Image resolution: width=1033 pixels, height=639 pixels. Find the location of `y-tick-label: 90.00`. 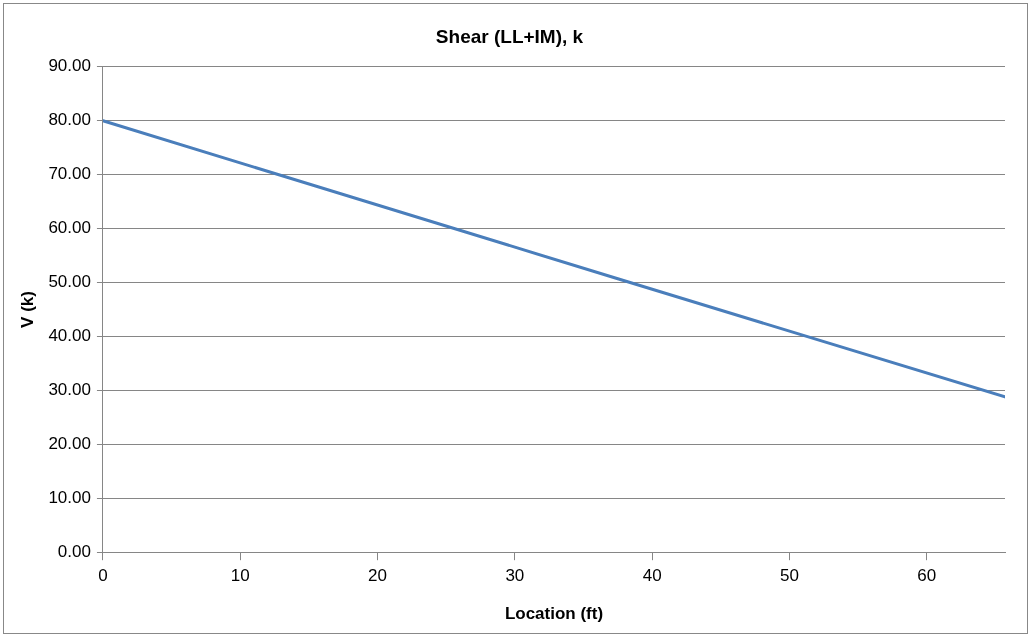

y-tick-label: 90.00 is located at coordinates (69, 66).